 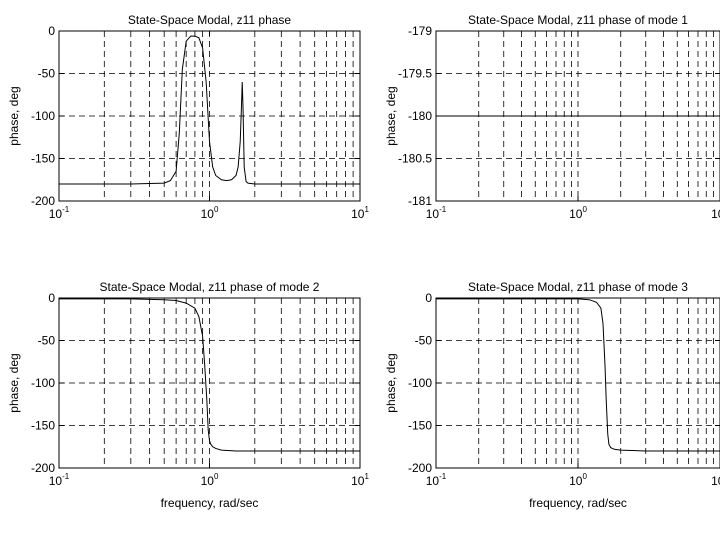 I want to click on chart-title: State-Space Modal, z11 phase of mode 2, so click(x=210, y=287).